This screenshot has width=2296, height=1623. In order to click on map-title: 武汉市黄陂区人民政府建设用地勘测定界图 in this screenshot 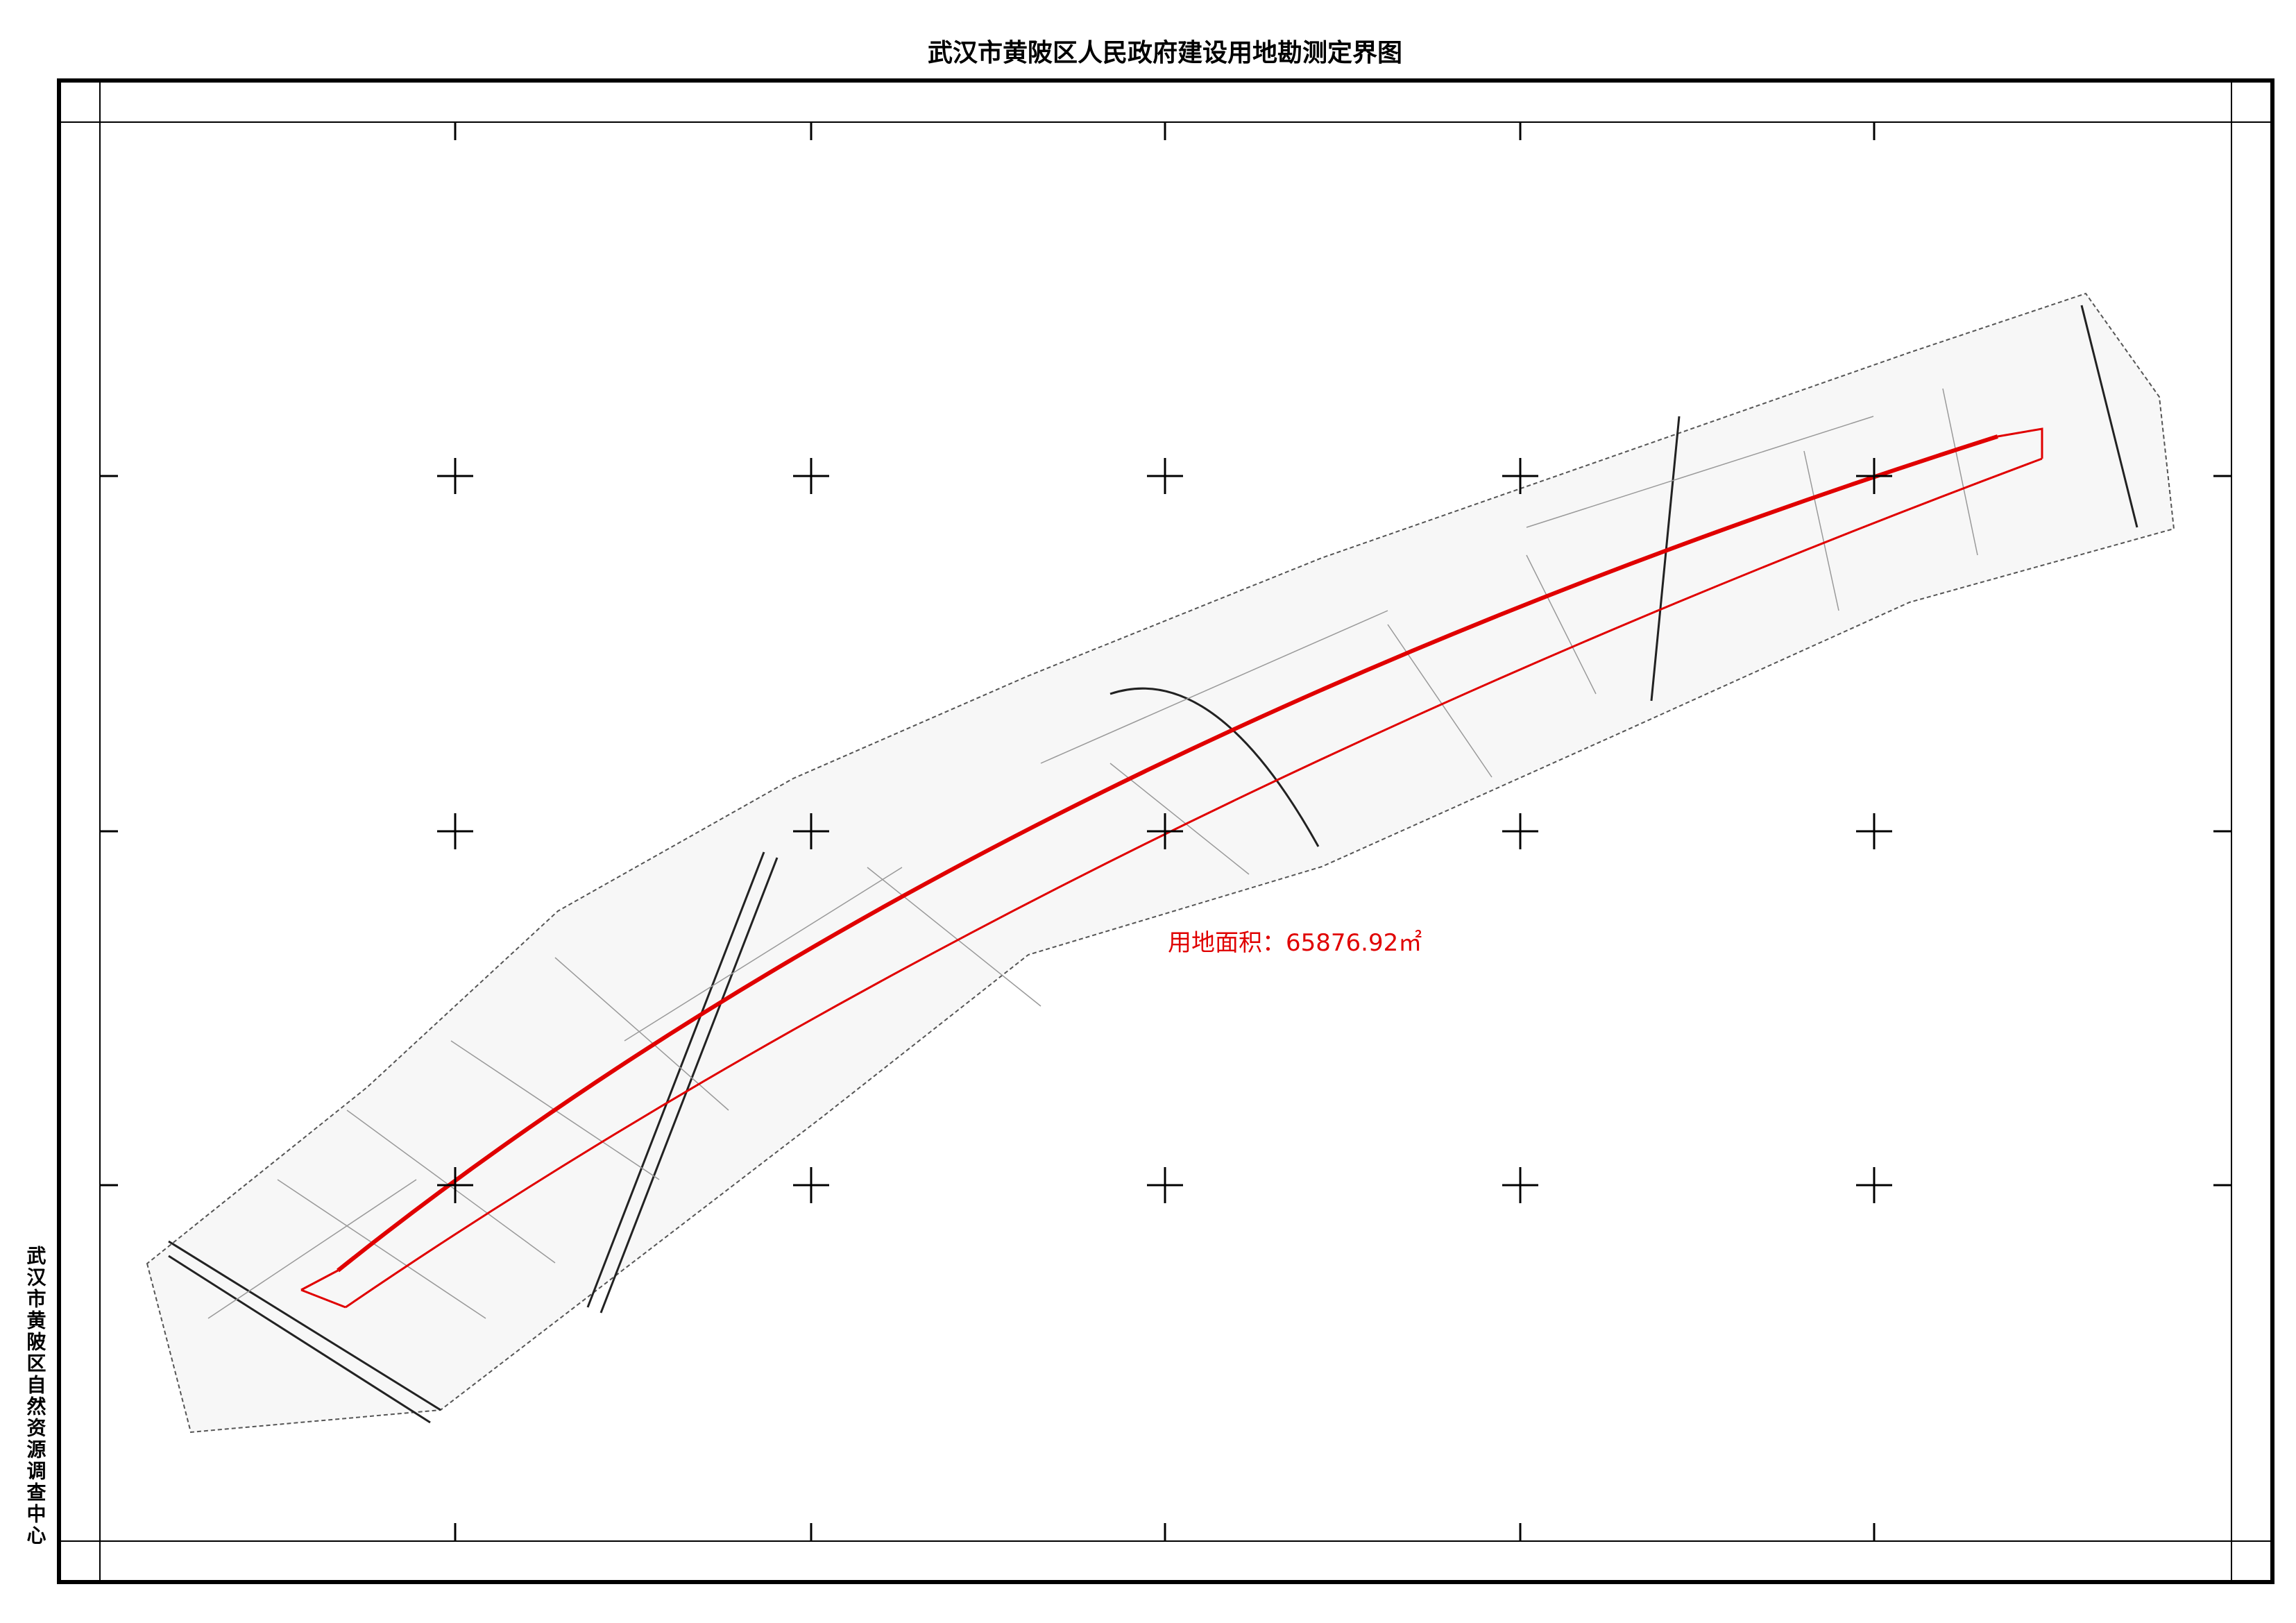, I will do `click(1165, 52)`.